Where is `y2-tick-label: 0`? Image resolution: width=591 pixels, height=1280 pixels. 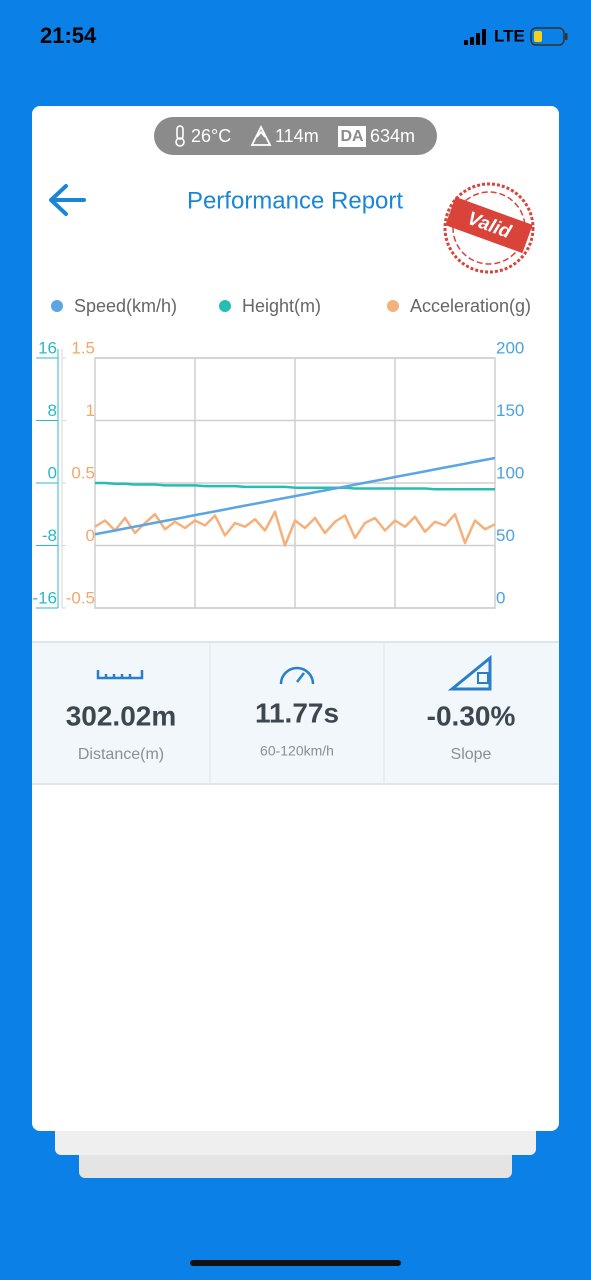 y2-tick-label: 0 is located at coordinates (500, 597).